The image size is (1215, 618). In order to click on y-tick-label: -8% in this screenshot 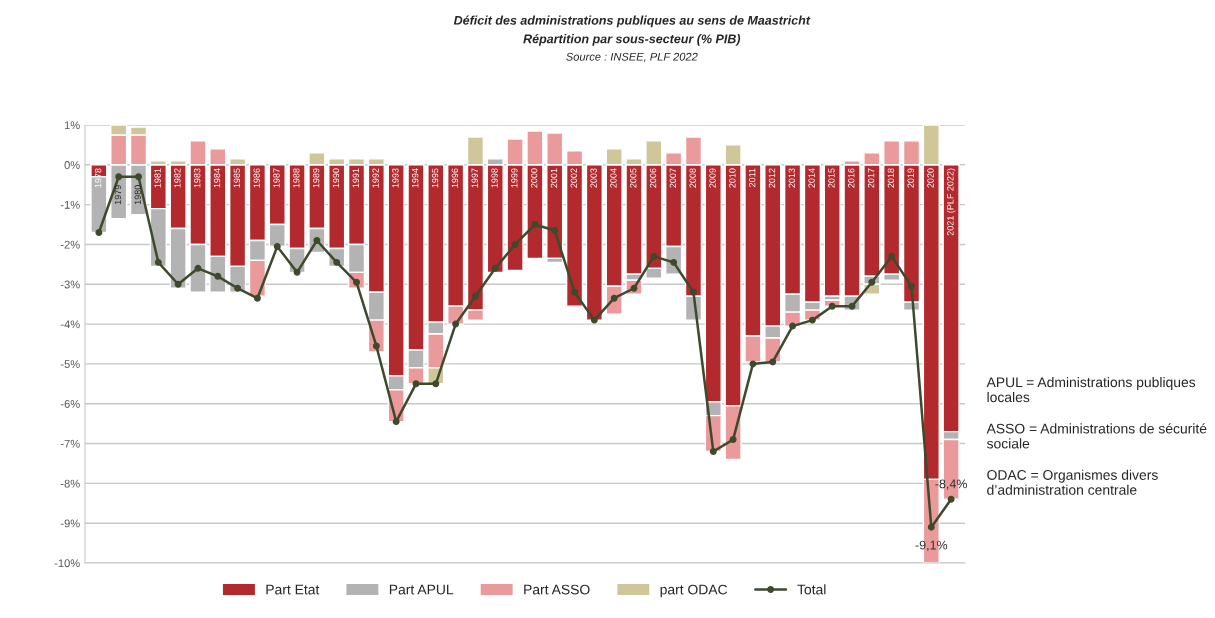, I will do `click(70, 483)`.